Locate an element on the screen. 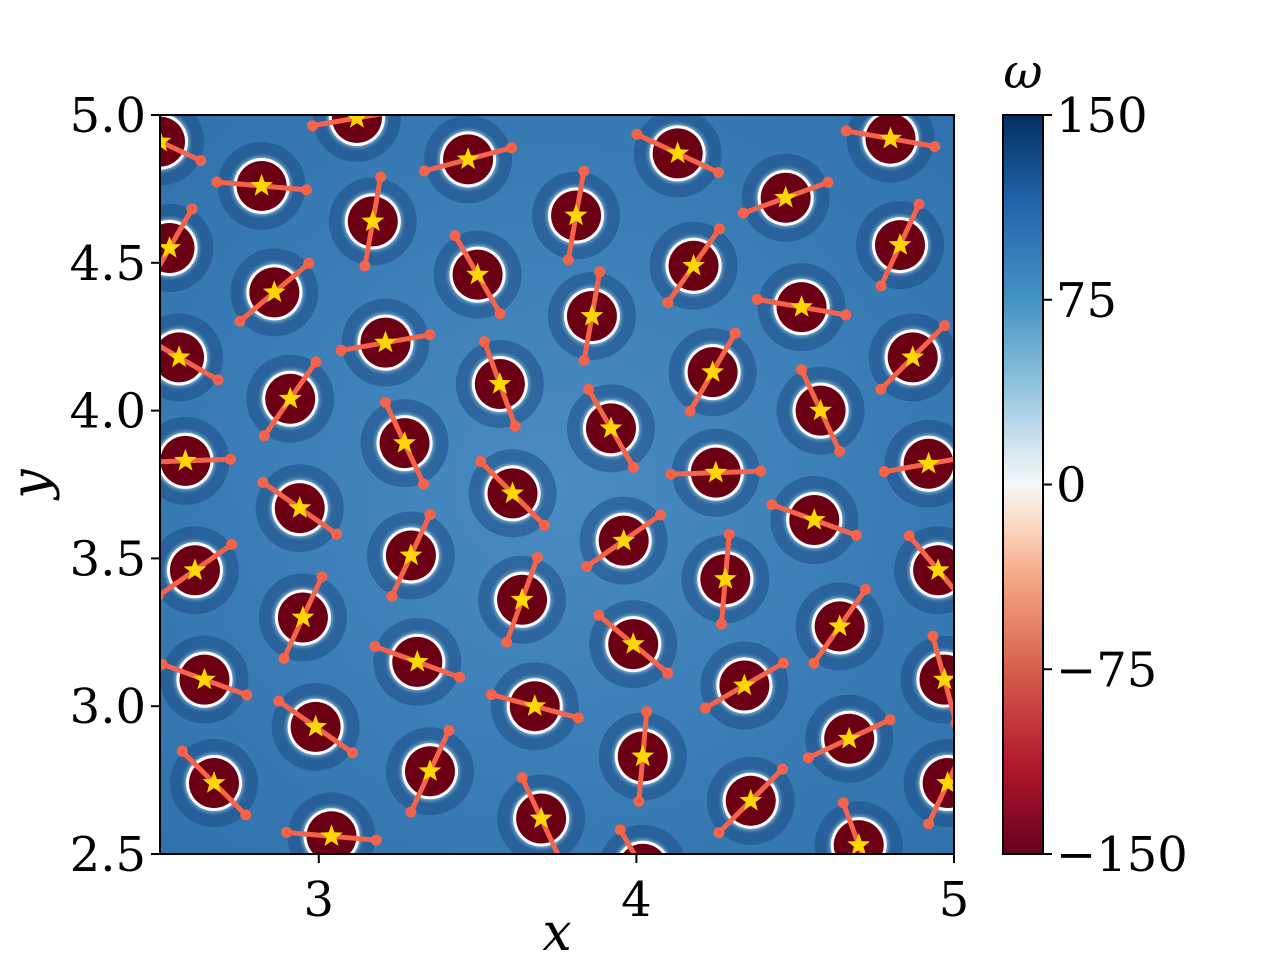 The image size is (1280, 960). colorbar-tick-label: −75 is located at coordinates (1106, 670).